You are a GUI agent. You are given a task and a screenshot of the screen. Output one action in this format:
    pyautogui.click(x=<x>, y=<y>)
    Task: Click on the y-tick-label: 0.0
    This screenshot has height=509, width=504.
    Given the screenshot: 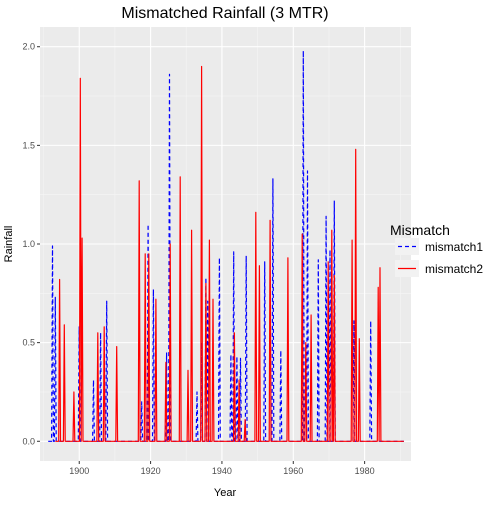 What is the action you would take?
    pyautogui.click(x=28, y=441)
    